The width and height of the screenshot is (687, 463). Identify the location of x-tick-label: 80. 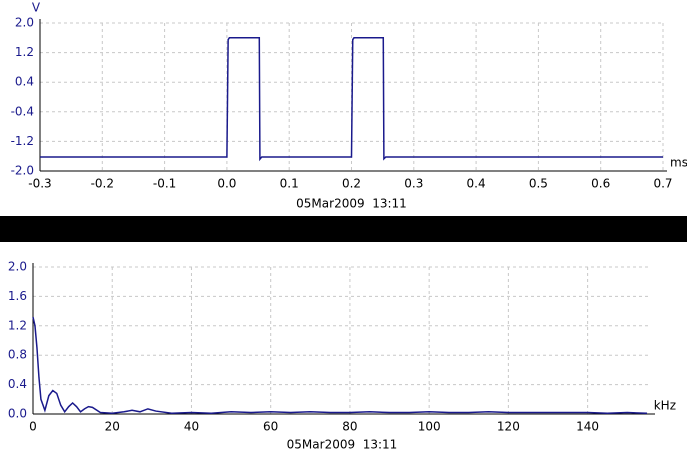
(349, 427).